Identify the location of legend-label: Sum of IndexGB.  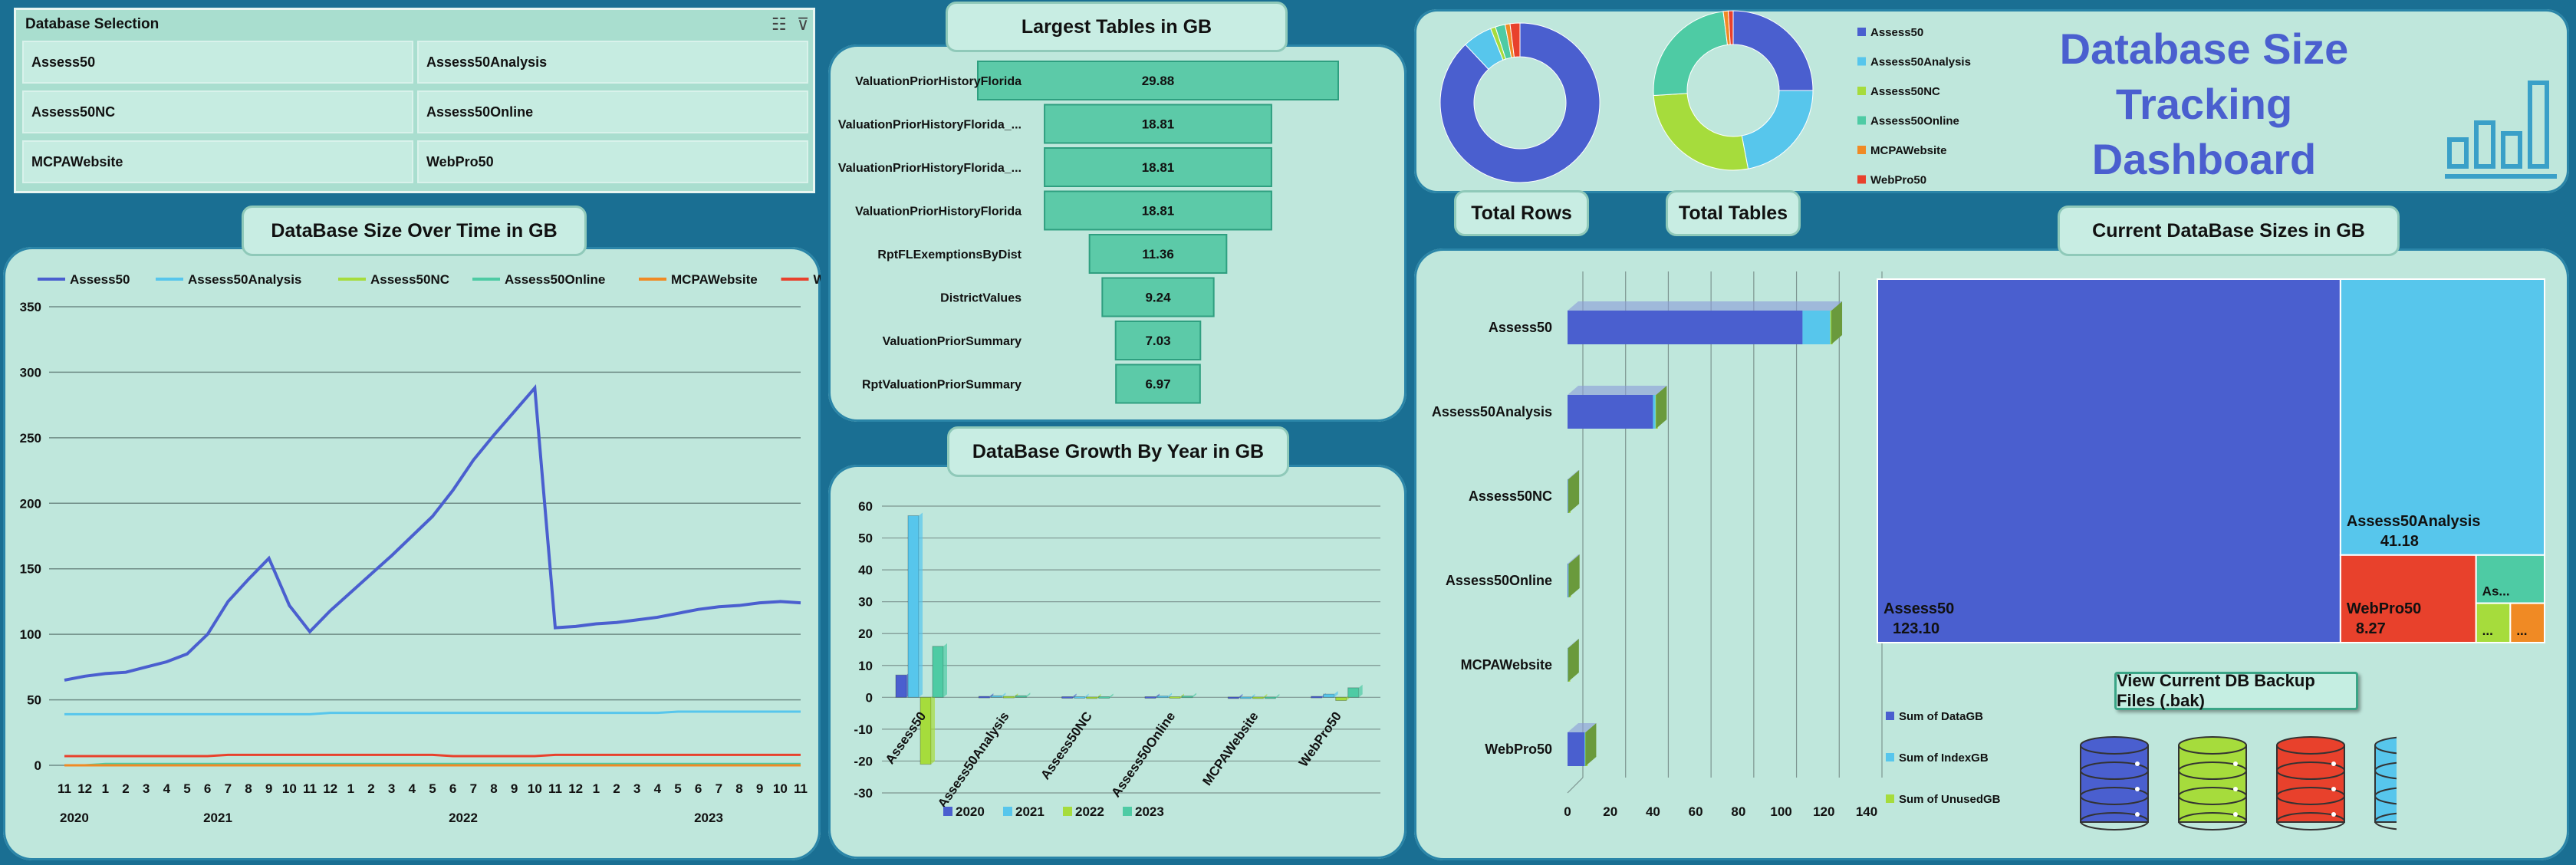
(1944, 758).